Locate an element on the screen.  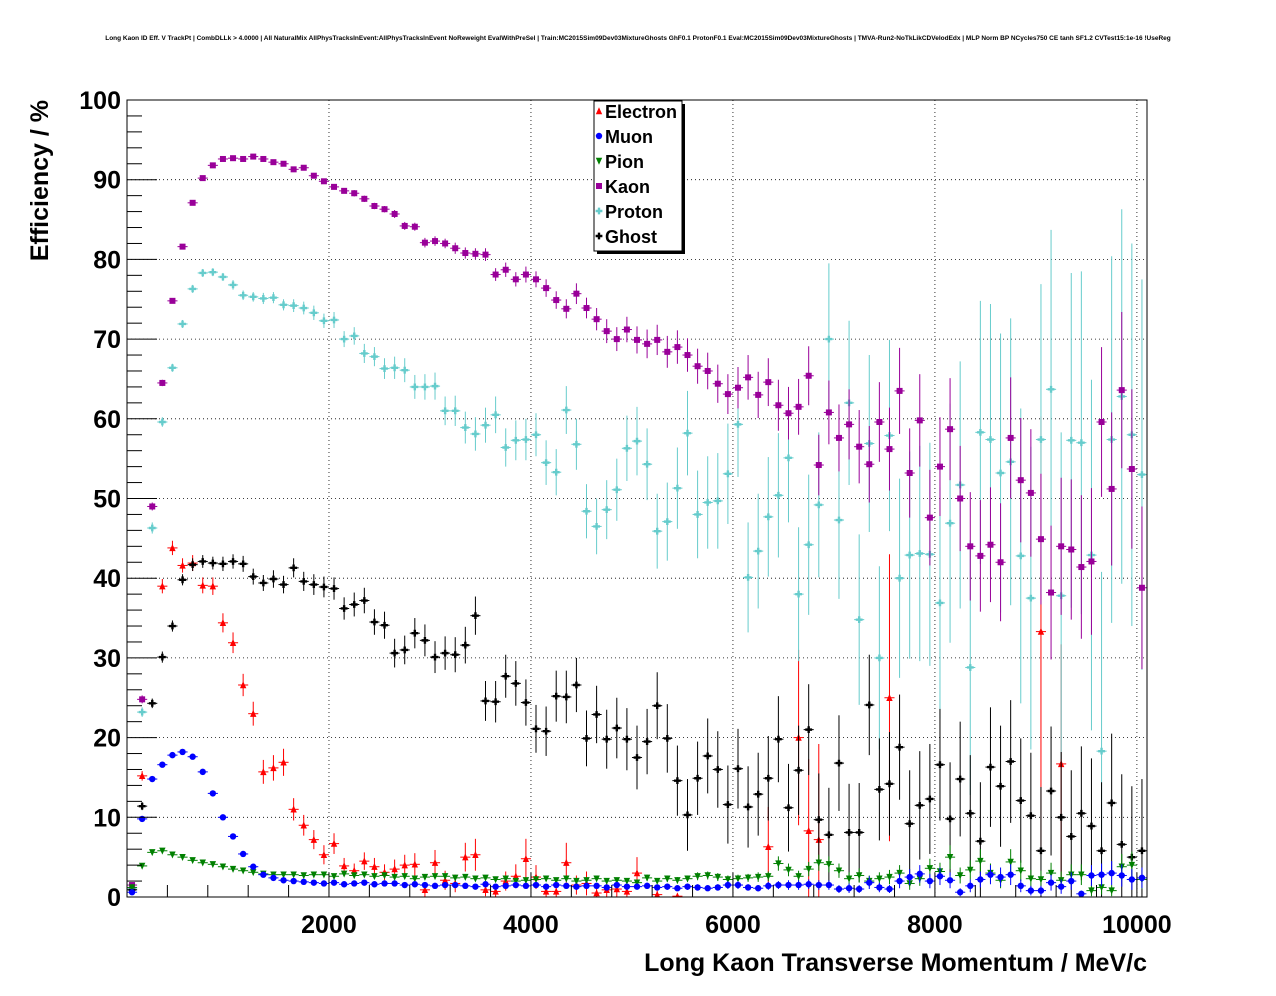
legend-item-electron: Electron is located at coordinates (636, 112).